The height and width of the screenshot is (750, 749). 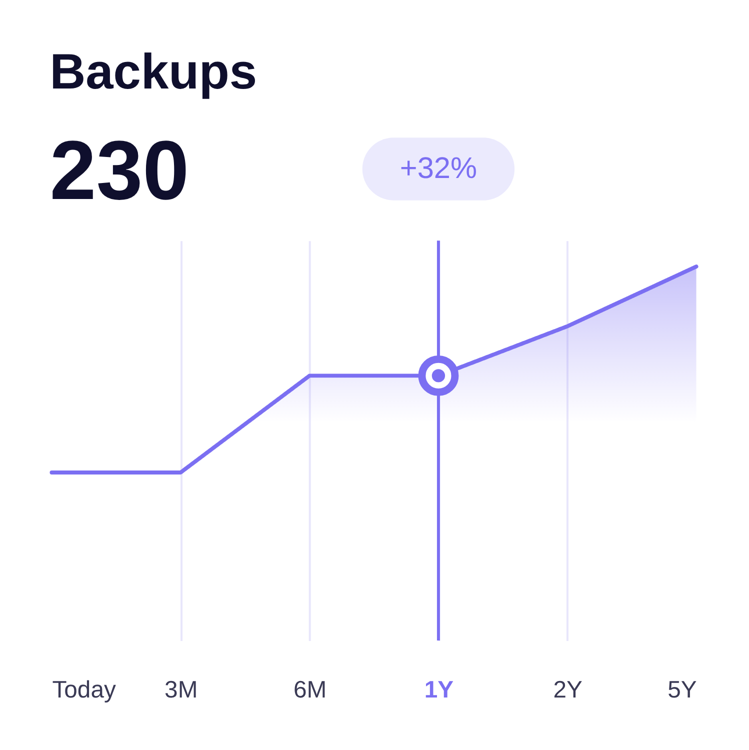 I want to click on x-tick-label: 5Y, so click(x=682, y=690).